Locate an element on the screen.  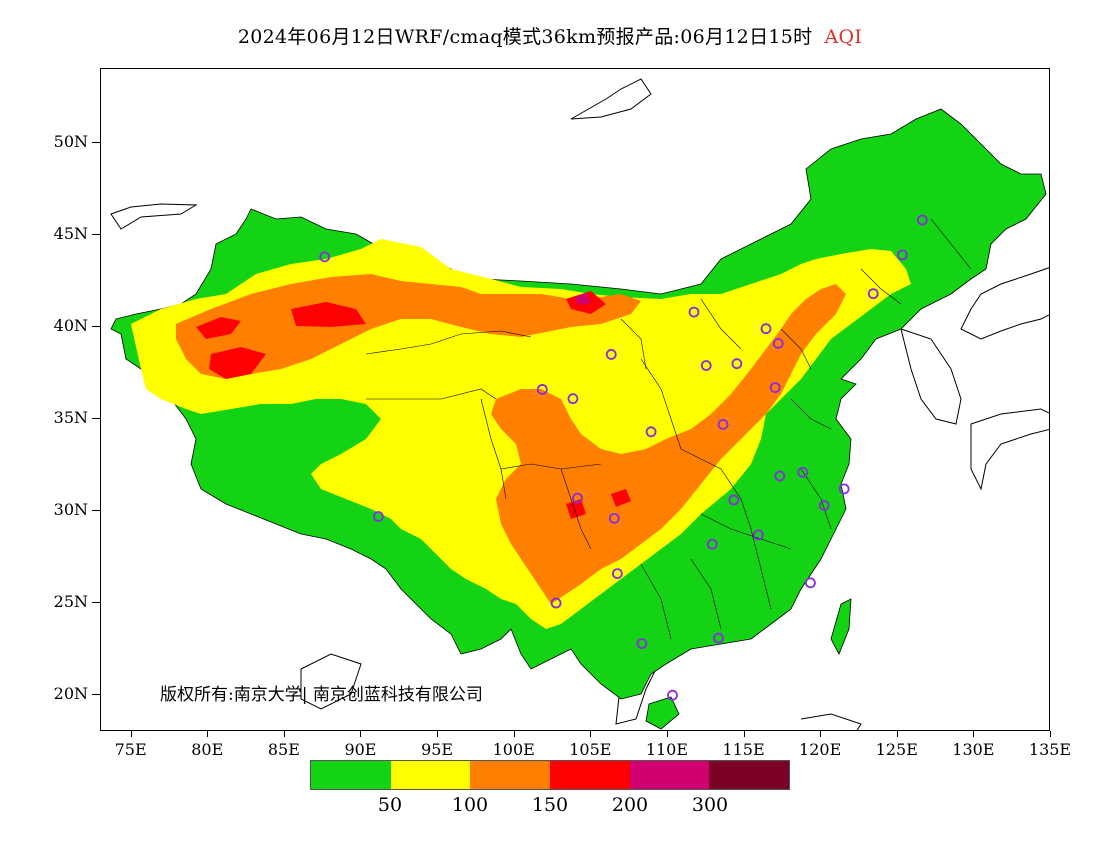
y-tick-label: 45N is located at coordinates (70, 233).